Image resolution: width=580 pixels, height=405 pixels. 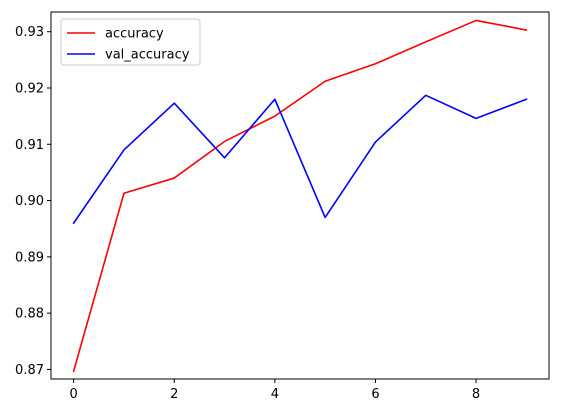 I want to click on y-tick-label: 0.93, so click(x=29, y=32).